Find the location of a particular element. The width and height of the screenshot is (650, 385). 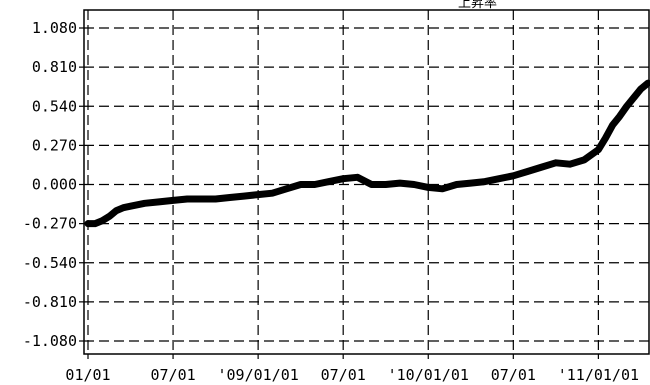

y-tick-label: -1.080 is located at coordinates (50, 341).